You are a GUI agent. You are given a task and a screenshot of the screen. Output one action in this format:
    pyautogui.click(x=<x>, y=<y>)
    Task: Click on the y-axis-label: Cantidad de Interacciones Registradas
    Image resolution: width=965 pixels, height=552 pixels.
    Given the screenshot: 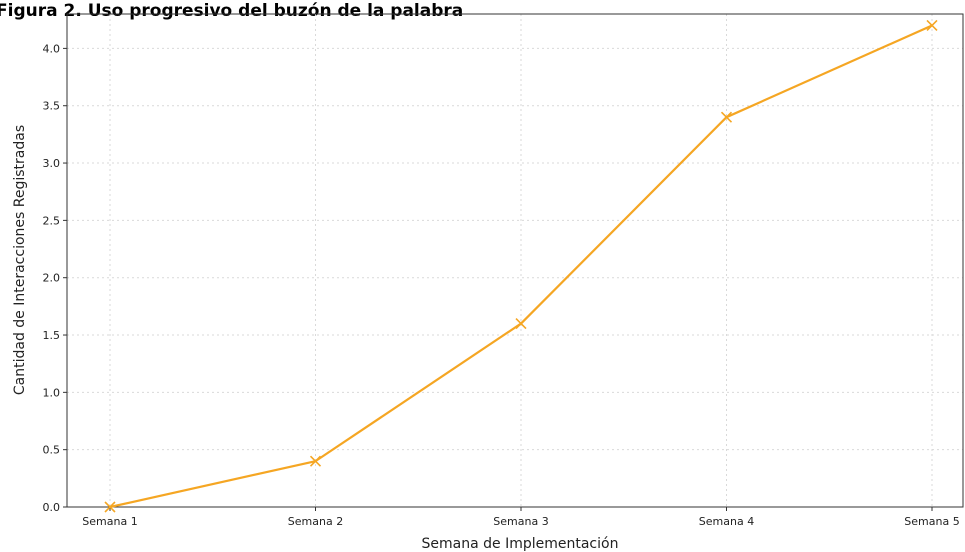 What is the action you would take?
    pyautogui.click(x=20, y=260)
    